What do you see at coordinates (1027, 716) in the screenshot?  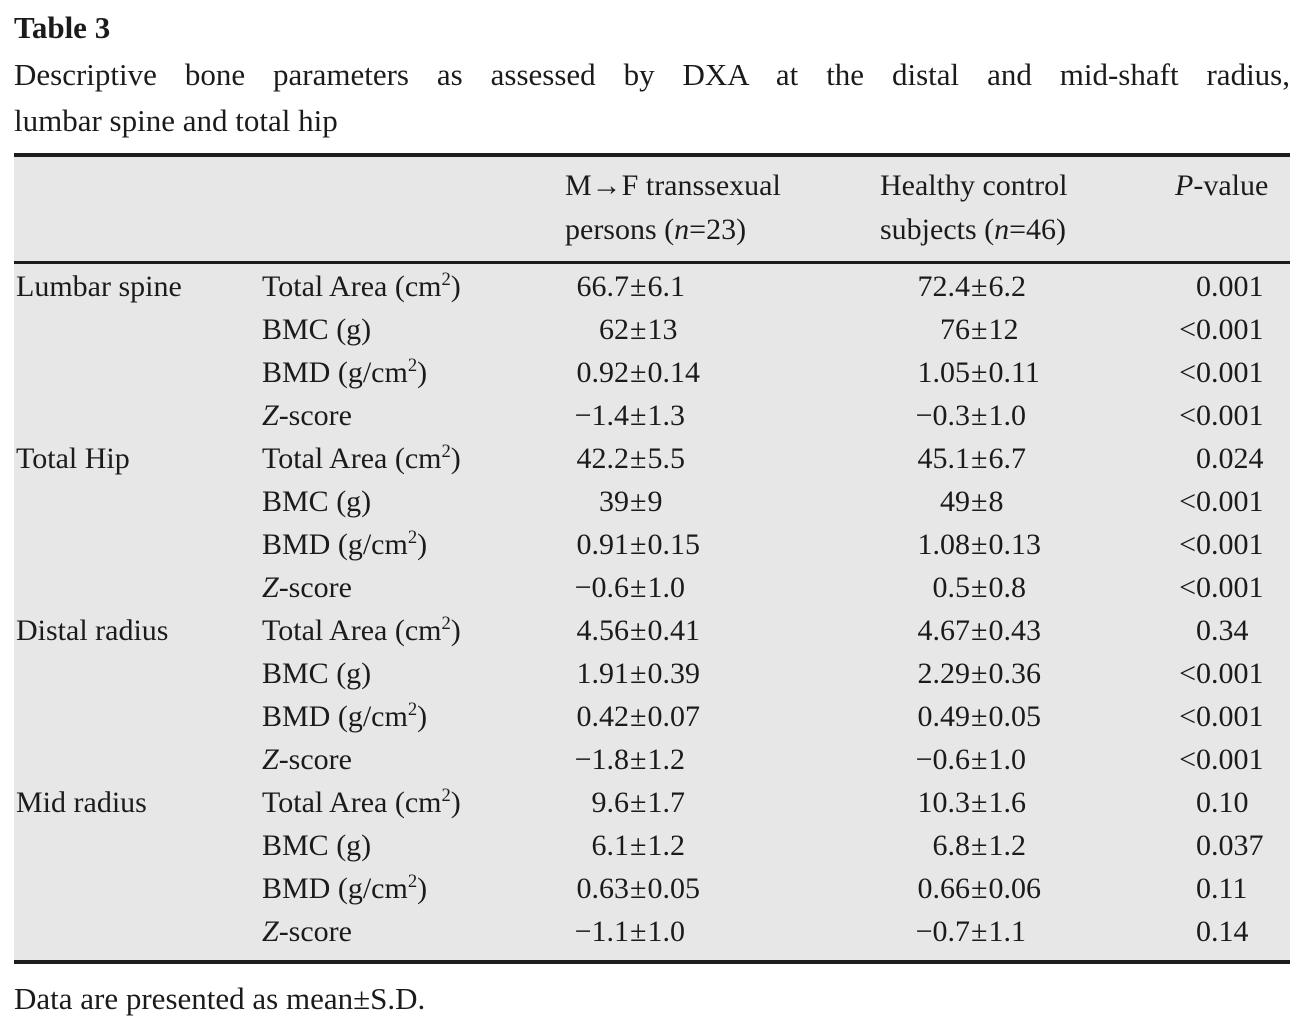 I see `cell-control-value: 0.49±0.05` at bounding box center [1027, 716].